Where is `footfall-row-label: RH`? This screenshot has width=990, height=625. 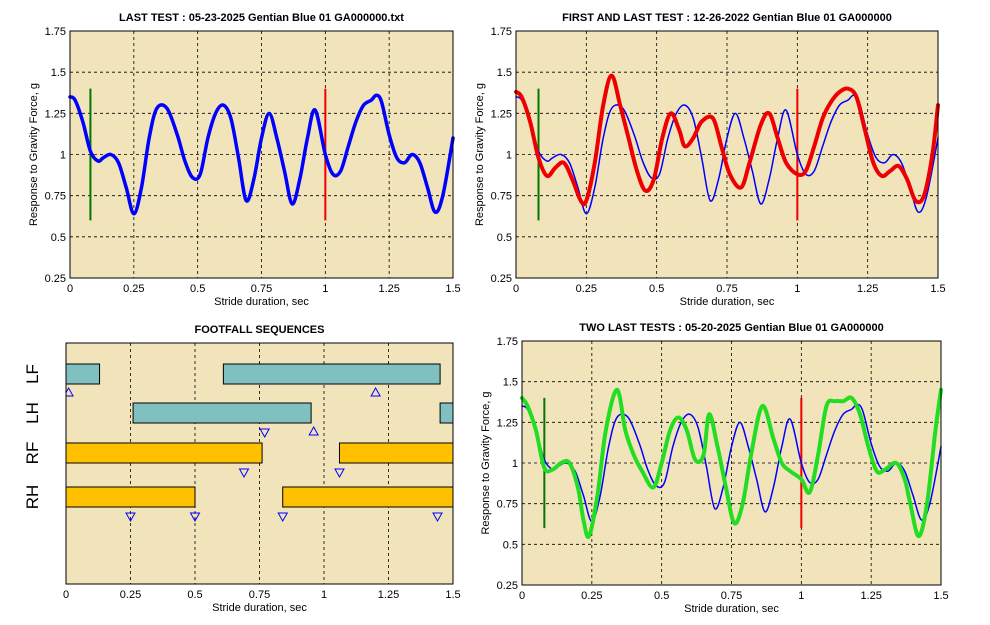 footfall-row-label: RH is located at coordinates (32, 497).